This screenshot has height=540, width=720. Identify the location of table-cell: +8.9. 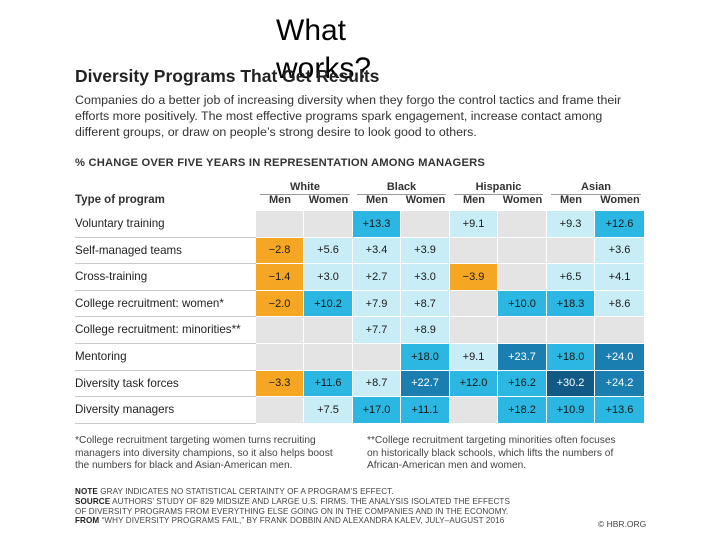
(425, 330).